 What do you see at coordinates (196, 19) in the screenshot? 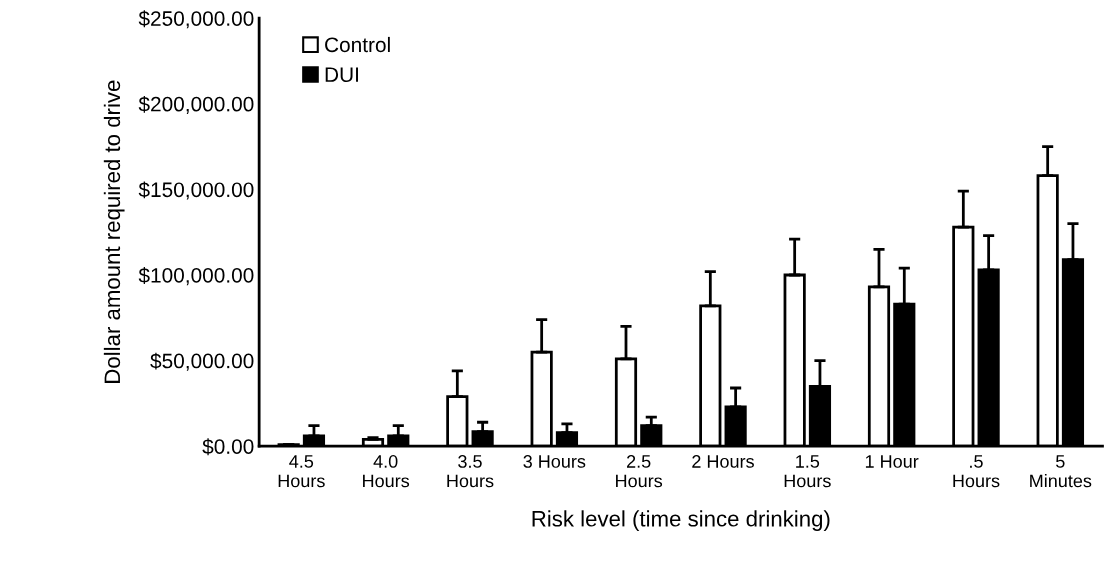
I see `y-tick-label: $250,000.00` at bounding box center [196, 19].